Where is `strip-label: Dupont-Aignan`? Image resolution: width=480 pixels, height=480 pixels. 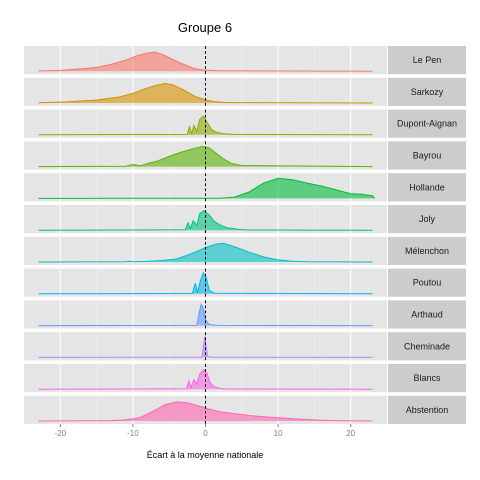 strip-label: Dupont-Aignan is located at coordinates (427, 124).